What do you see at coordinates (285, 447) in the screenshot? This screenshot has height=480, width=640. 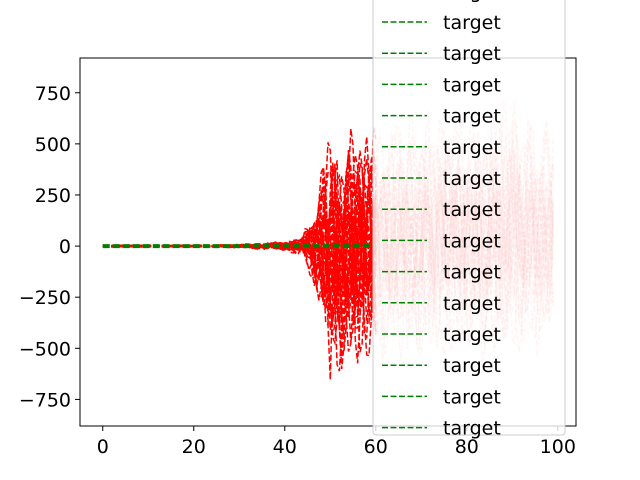 I see `x-tick-label: 40` at bounding box center [285, 447].